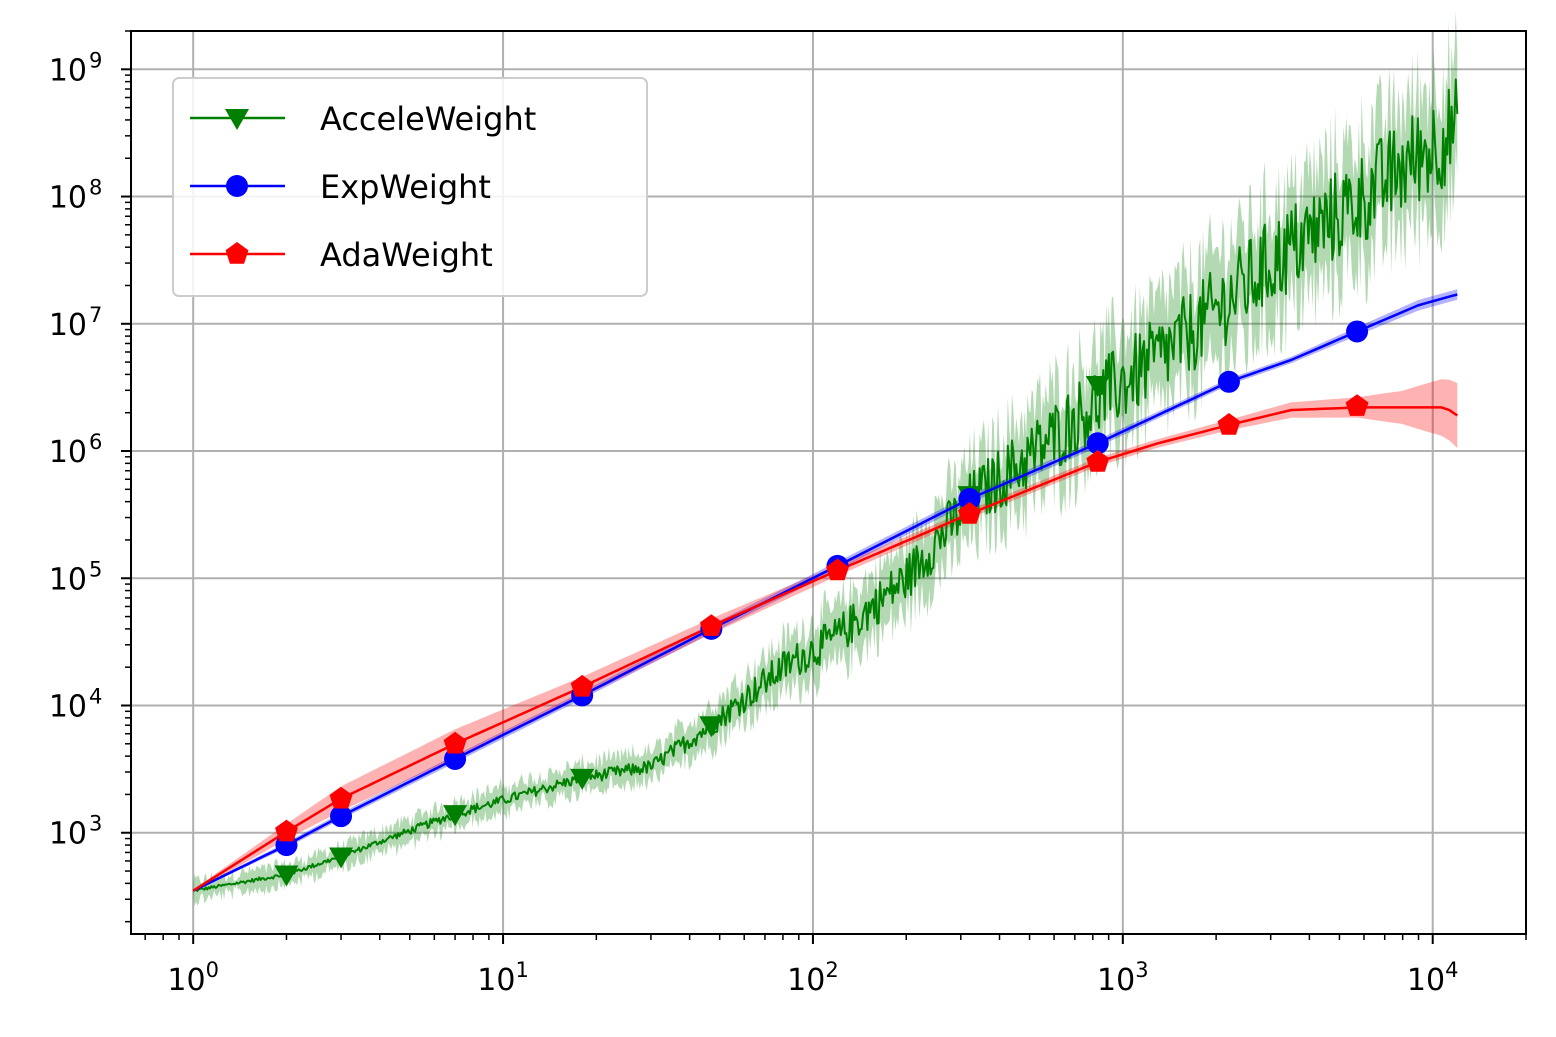 The width and height of the screenshot is (1556, 1037). What do you see at coordinates (193, 978) in the screenshot?
I see `x-tick-label: 10⁰` at bounding box center [193, 978].